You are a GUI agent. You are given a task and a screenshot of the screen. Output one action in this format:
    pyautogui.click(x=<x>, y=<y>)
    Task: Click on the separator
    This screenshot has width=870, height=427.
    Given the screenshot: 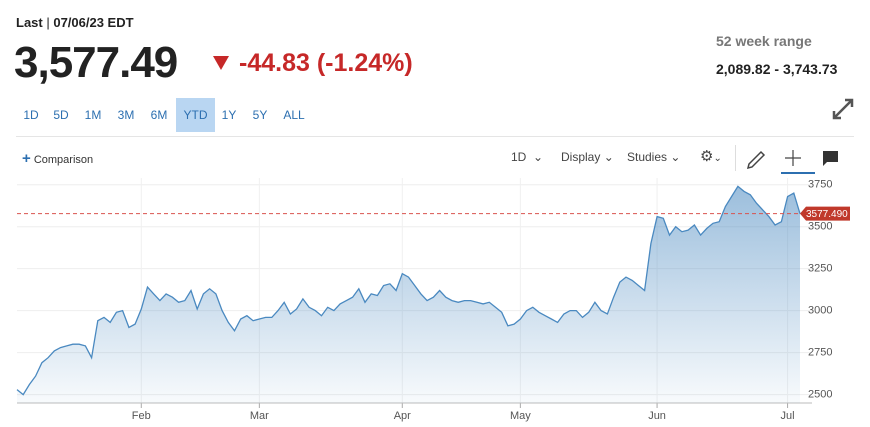 What is the action you would take?
    pyautogui.click(x=735, y=158)
    